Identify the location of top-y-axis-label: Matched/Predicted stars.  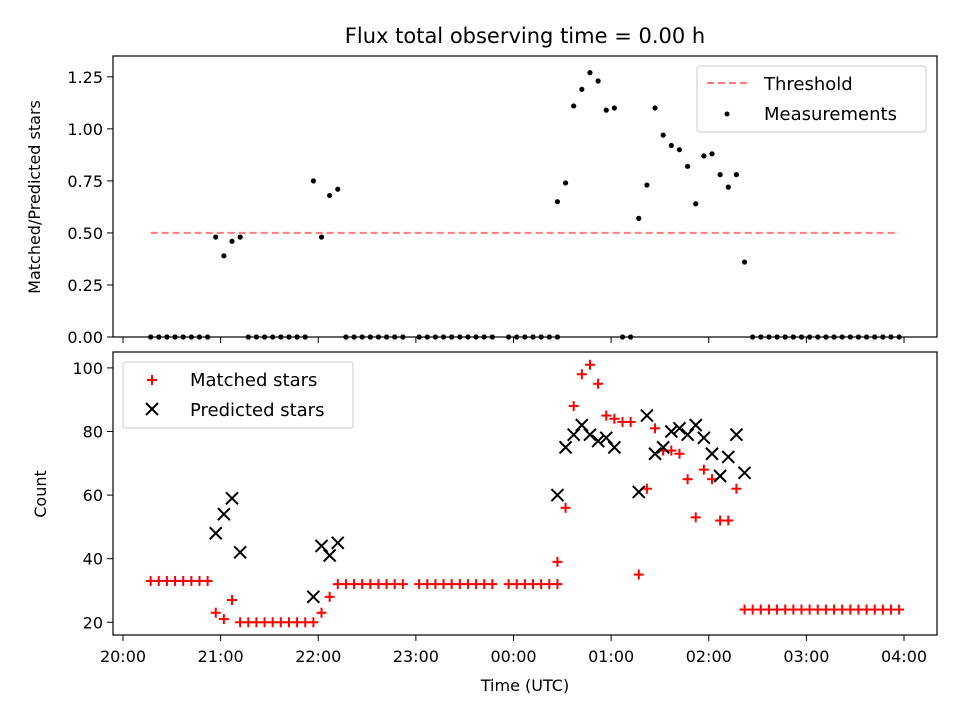
(34, 197).